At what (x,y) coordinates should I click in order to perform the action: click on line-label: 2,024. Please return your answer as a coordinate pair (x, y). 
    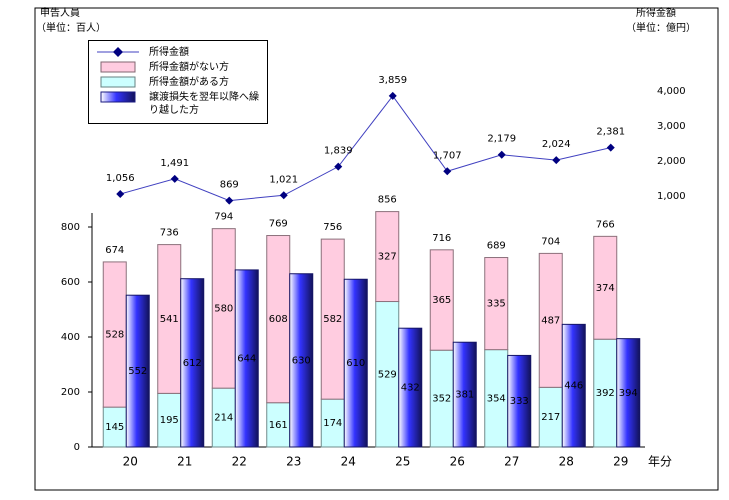
    Looking at the image, I should click on (556, 144).